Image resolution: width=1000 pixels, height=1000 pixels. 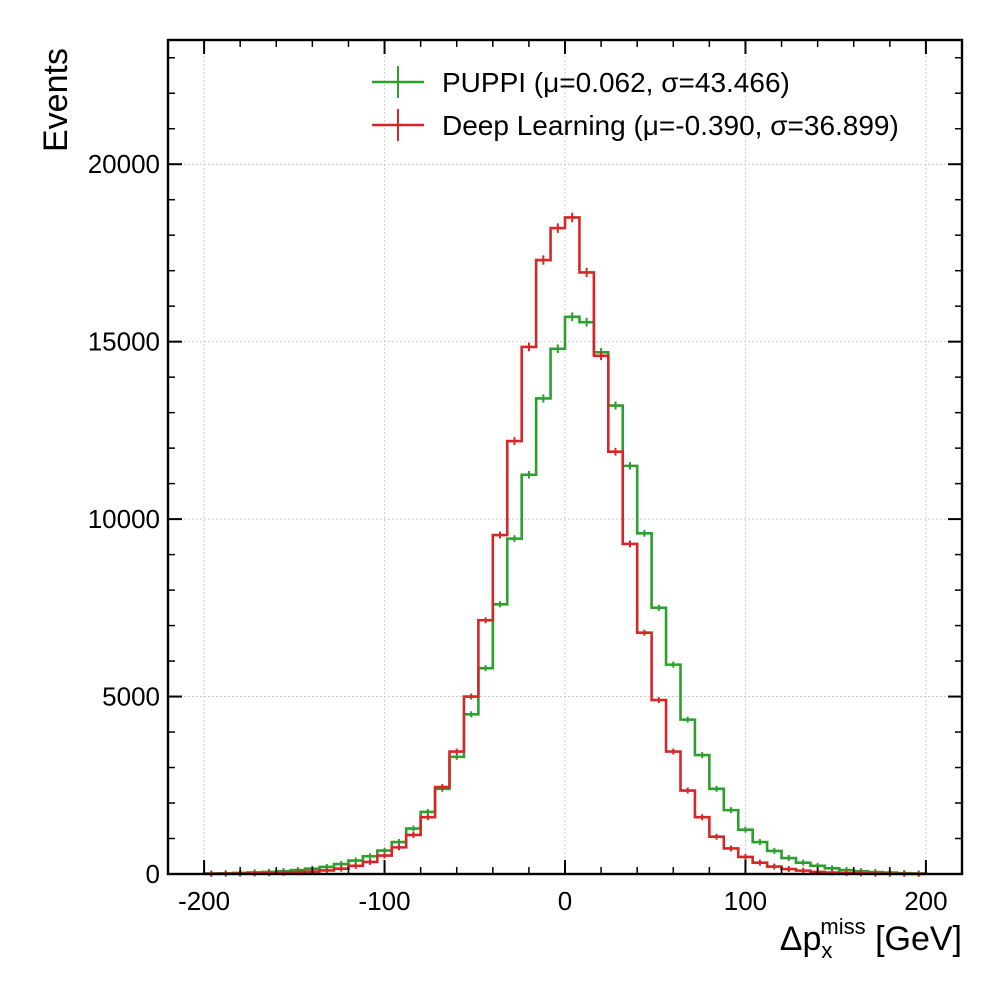 What do you see at coordinates (842, 926) in the screenshot?
I see `x-axis-title-sup: miss` at bounding box center [842, 926].